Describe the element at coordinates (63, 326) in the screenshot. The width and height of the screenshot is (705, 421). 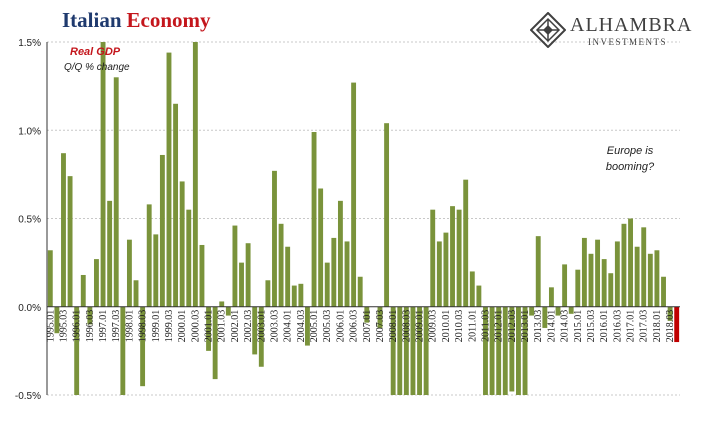
I see `x-tick-label: 1995.03` at that location.